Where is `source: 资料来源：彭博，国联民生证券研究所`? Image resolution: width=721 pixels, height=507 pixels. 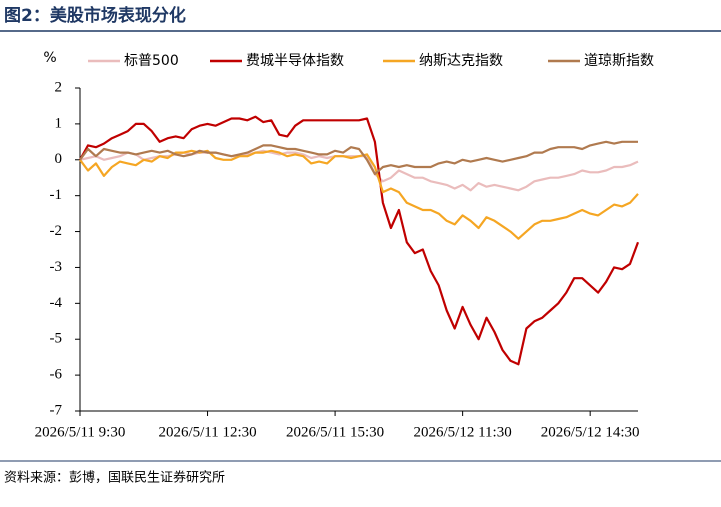 source: 资料来源：彭博，国联民生证券研究所 is located at coordinates (114, 478).